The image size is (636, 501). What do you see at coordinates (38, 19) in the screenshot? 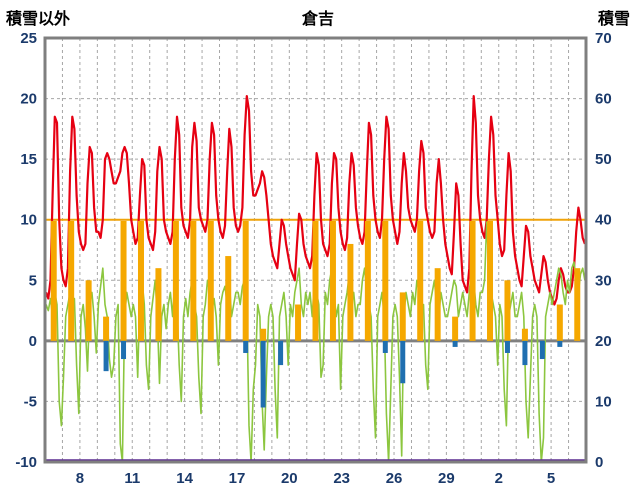
I see `left-axis-title: 積雪以外` at bounding box center [38, 19].